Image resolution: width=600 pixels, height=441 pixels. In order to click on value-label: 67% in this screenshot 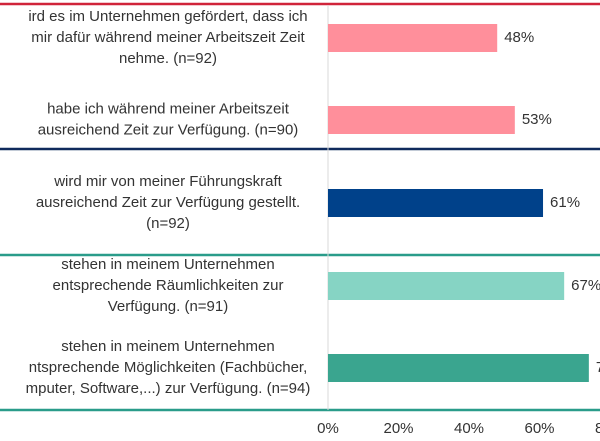, I will do `click(585, 285)`.